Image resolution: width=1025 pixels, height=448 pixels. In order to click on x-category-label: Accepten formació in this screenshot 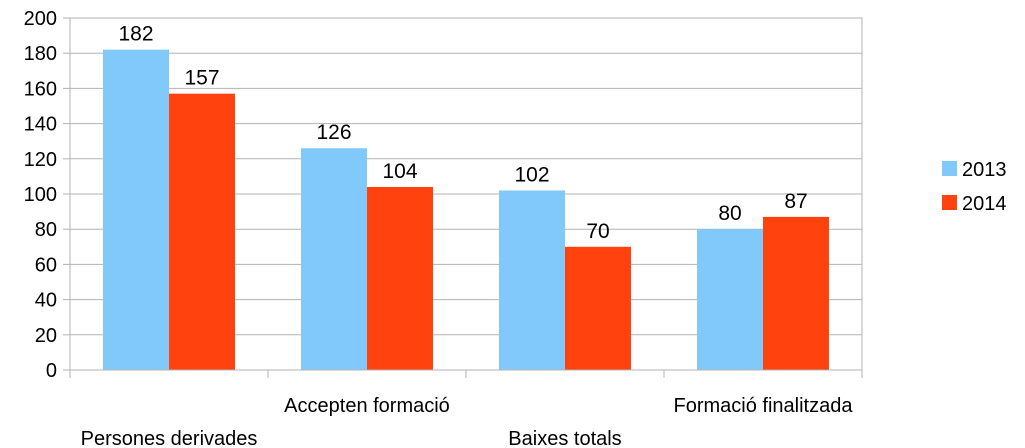, I will do `click(367, 406)`.